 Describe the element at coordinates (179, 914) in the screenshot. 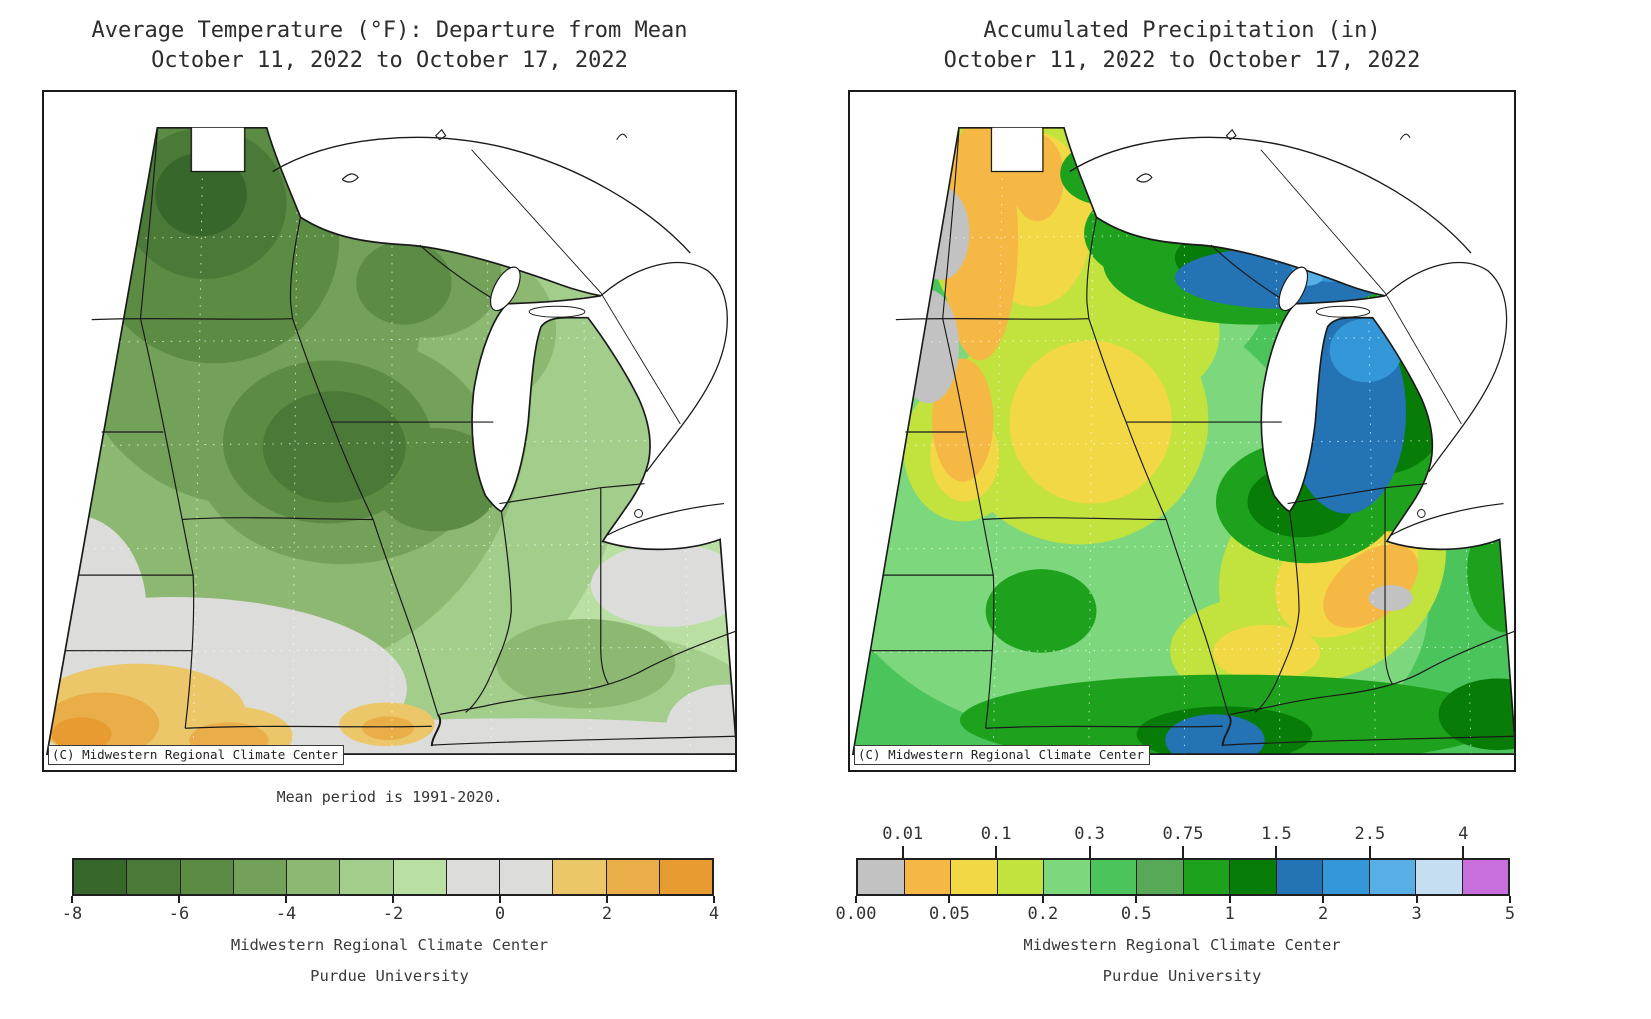

I see `legend-label: -6` at that location.